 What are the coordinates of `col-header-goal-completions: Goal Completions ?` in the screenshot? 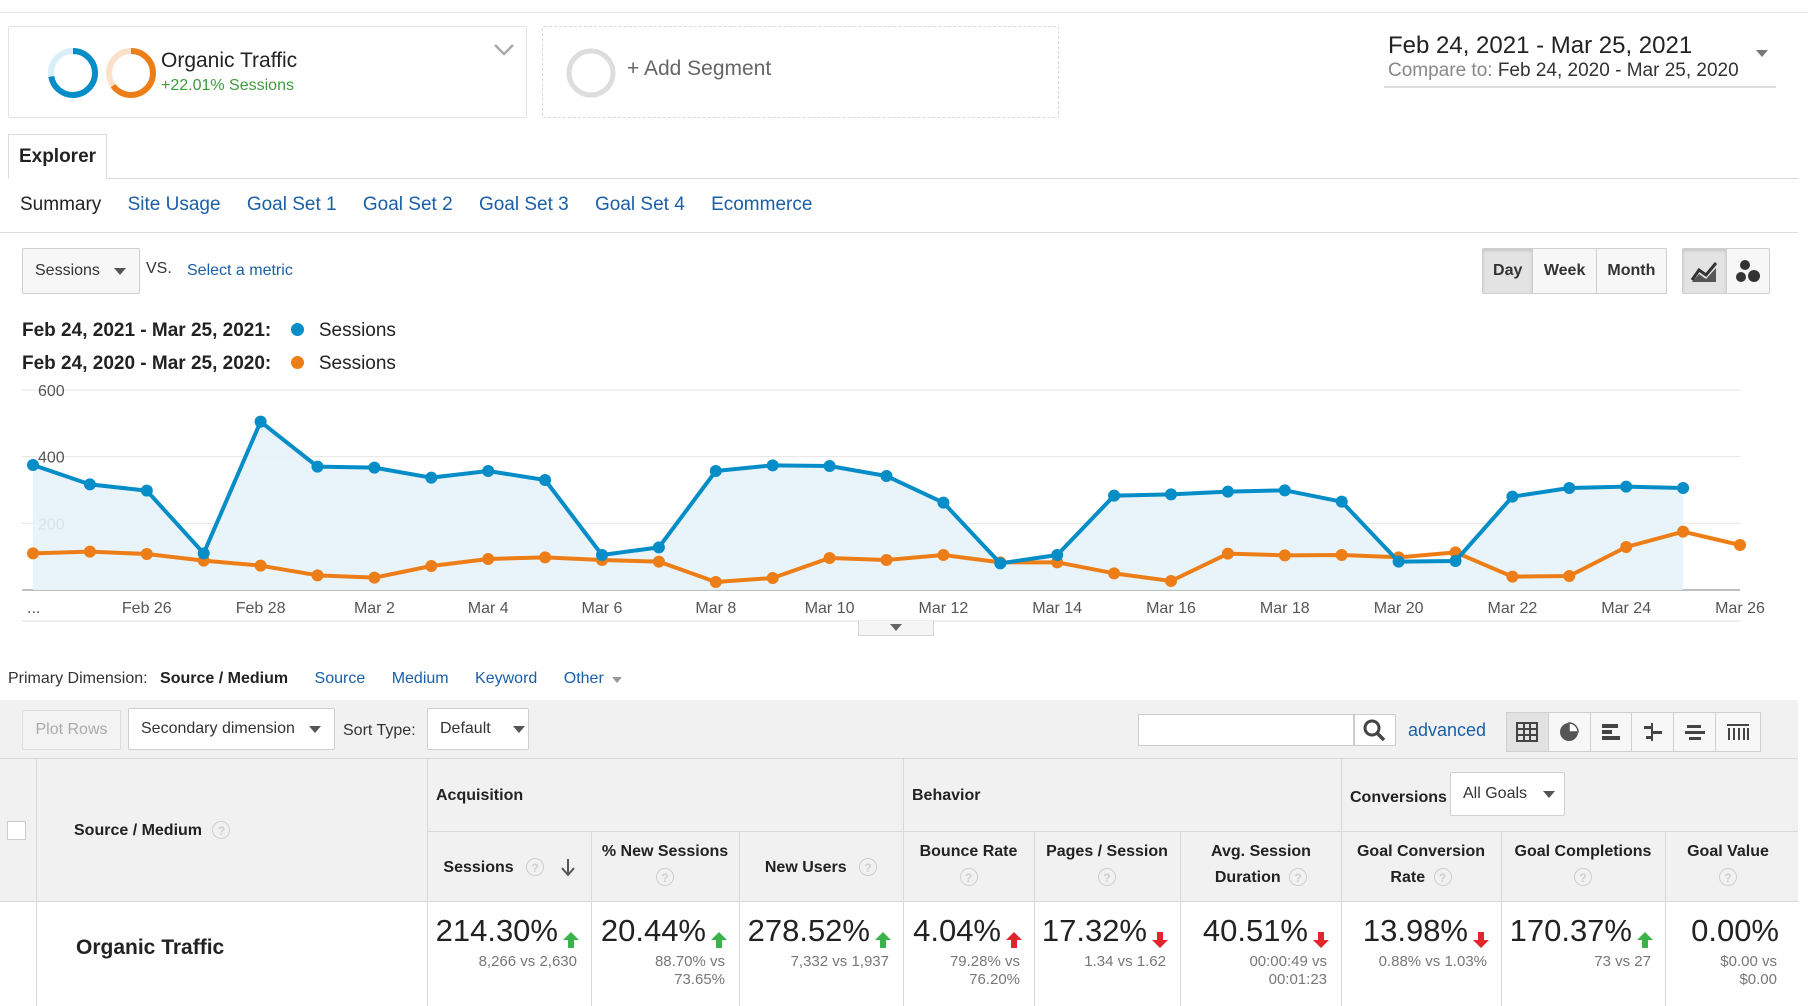 It's located at (1583, 865).